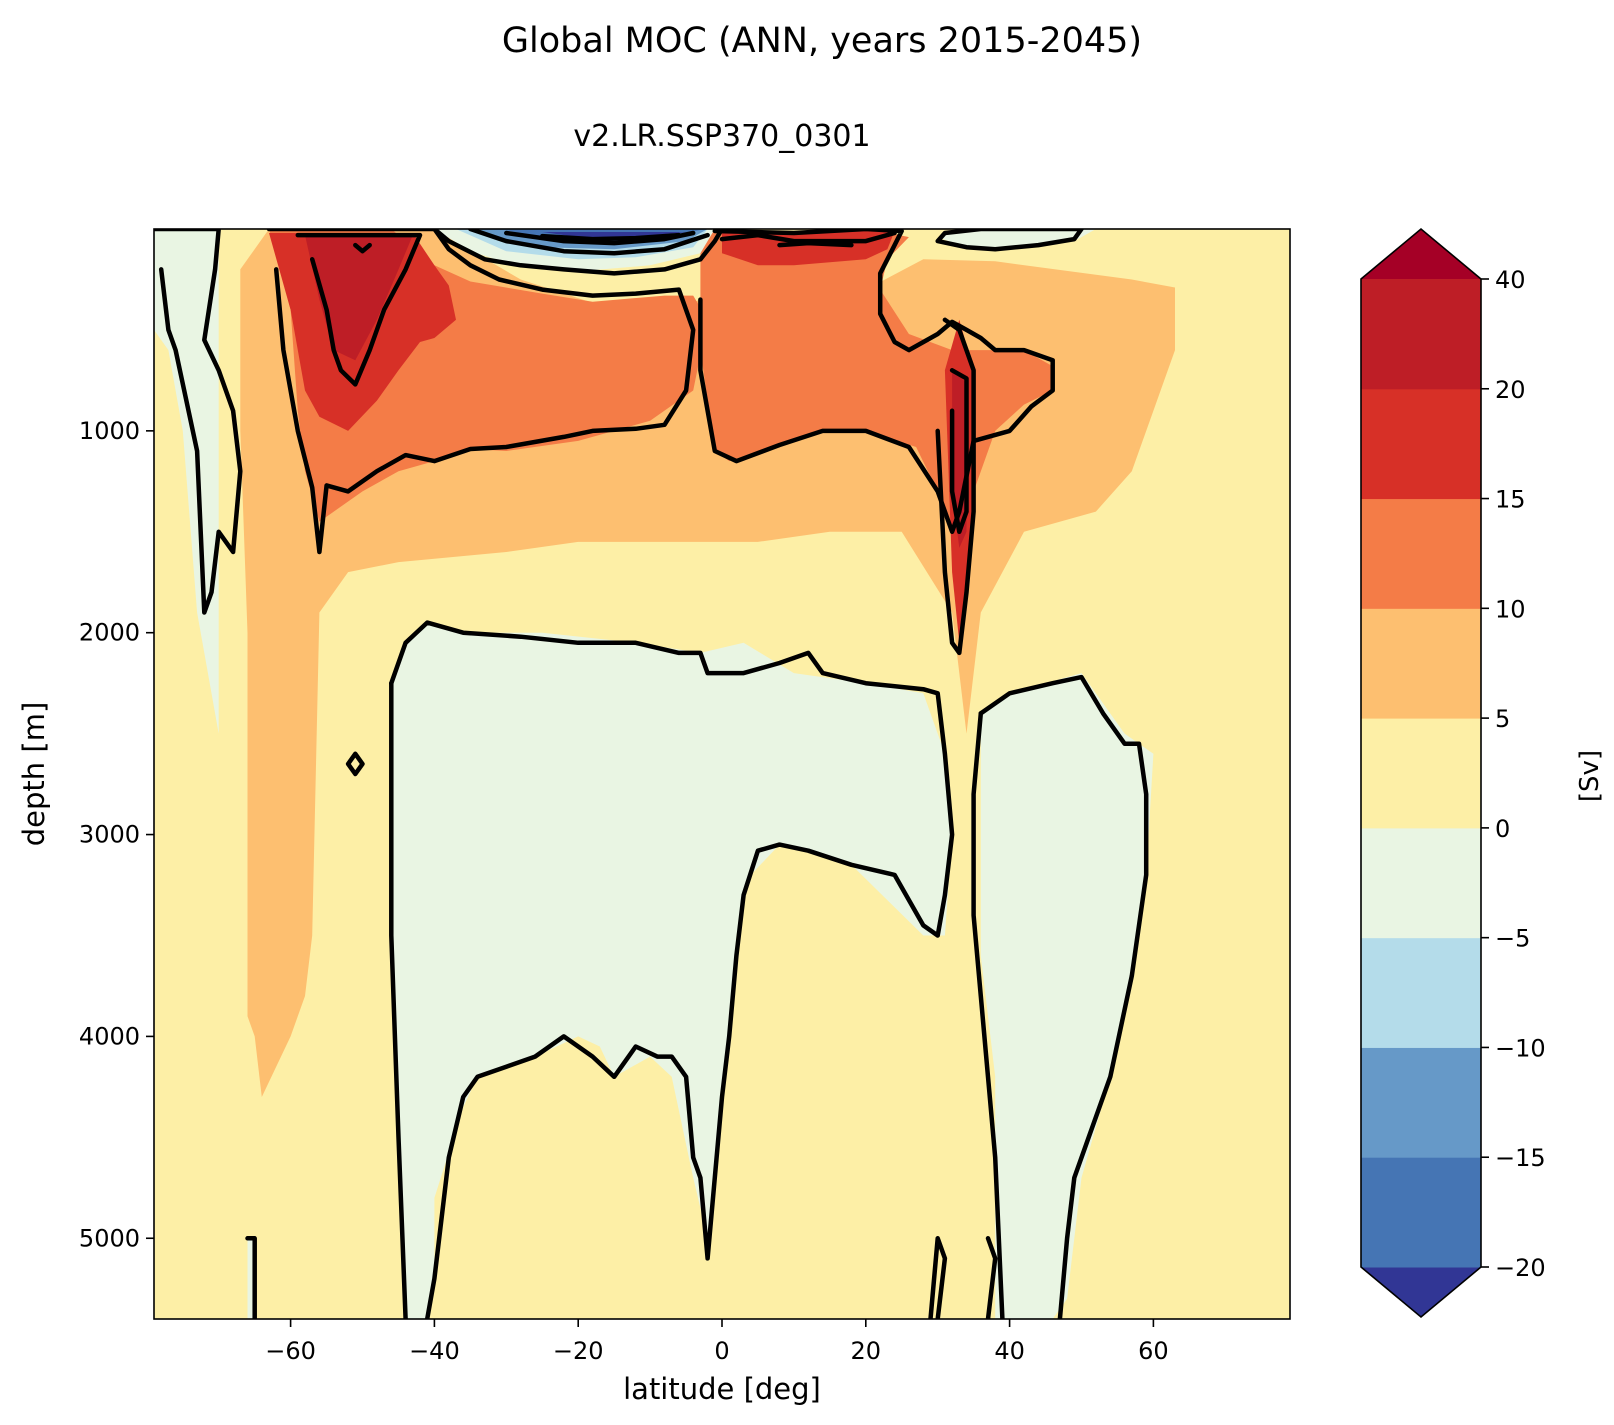 This screenshot has height=1425, width=1614. What do you see at coordinates (1512, 939) in the screenshot?
I see `colorbar-tick-label: −5` at bounding box center [1512, 939].